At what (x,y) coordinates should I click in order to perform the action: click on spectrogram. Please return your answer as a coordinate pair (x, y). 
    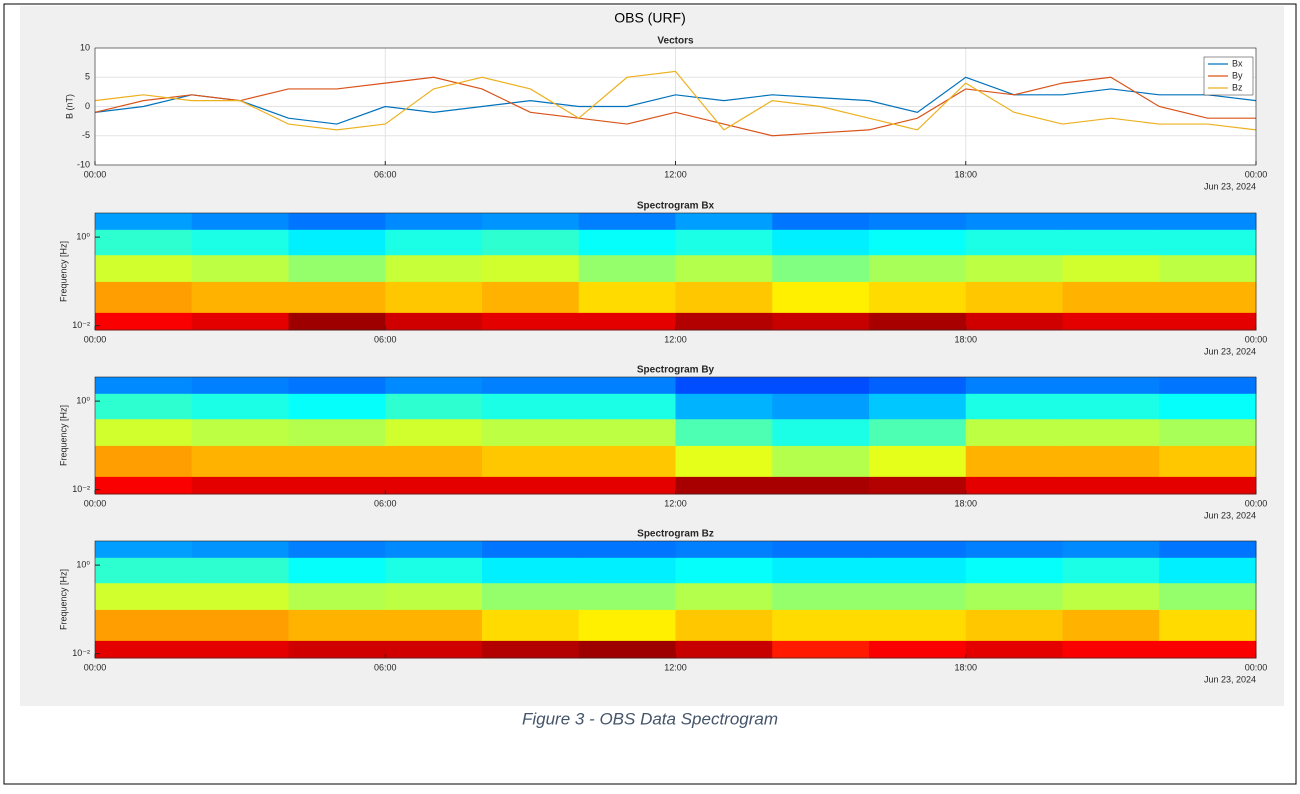
    Looking at the image, I should click on (676, 600).